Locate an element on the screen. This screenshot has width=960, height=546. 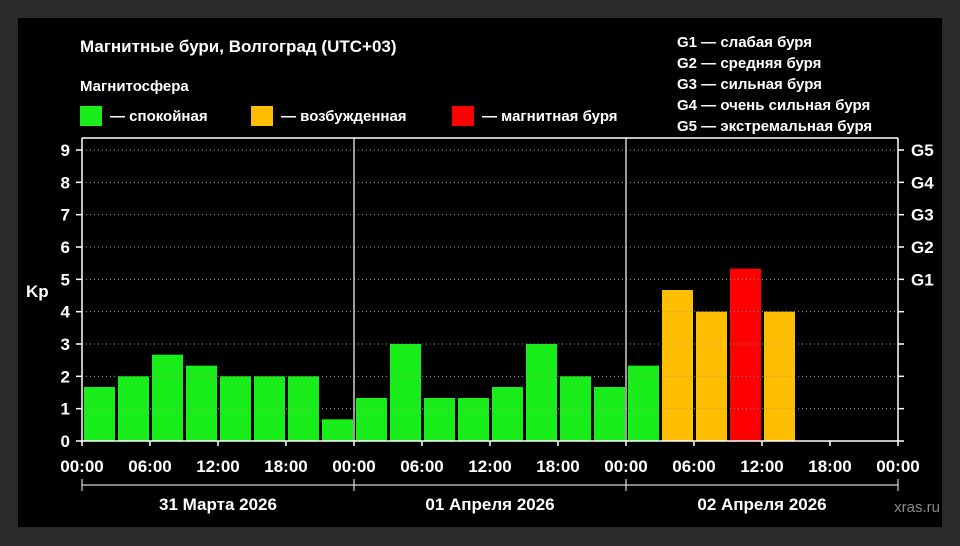
y-tick-label: 4 is located at coordinates (66, 312).